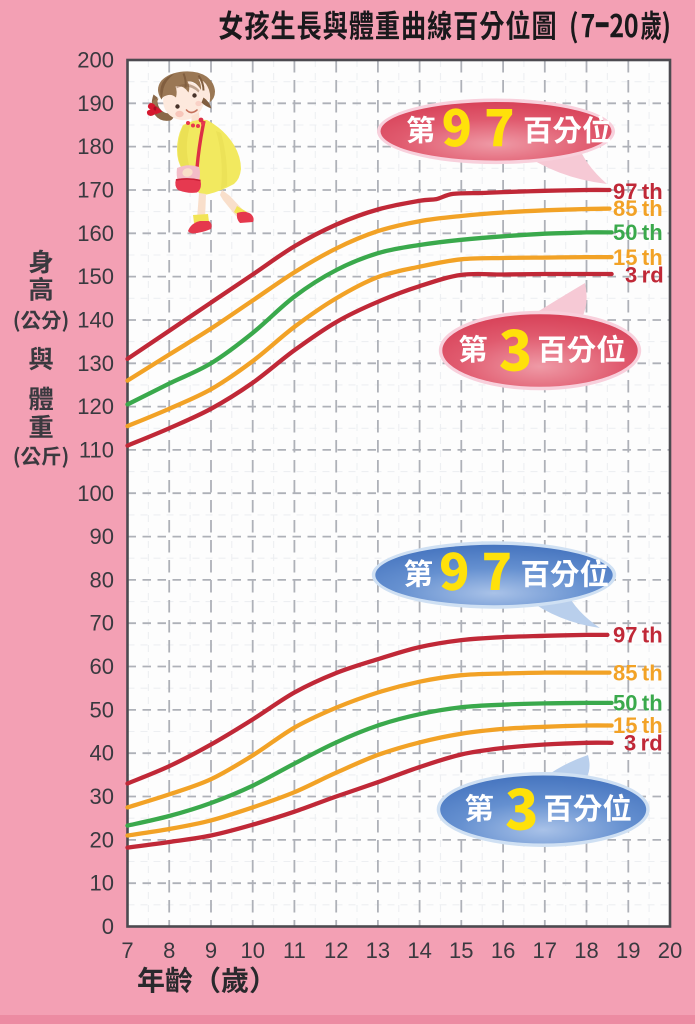 This screenshot has width=695, height=1024. Describe the element at coordinates (102, 623) in the screenshot. I see `svg-text: 70` at that location.